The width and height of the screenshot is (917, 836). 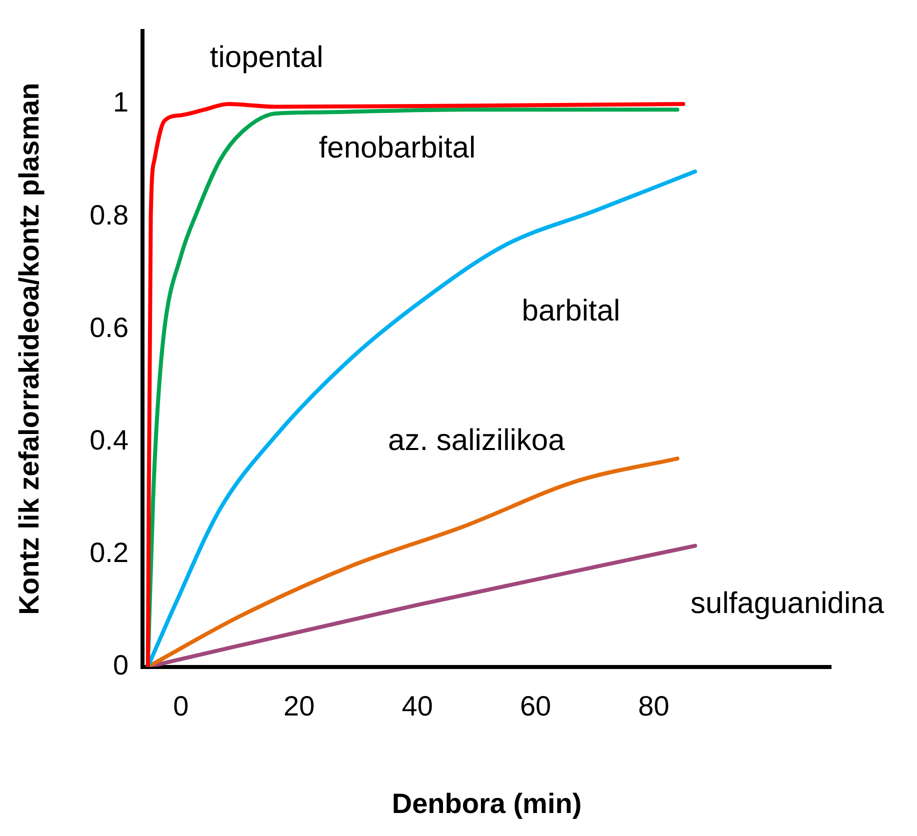 What do you see at coordinates (181, 706) in the screenshot?
I see `x-tick-label: 0` at bounding box center [181, 706].